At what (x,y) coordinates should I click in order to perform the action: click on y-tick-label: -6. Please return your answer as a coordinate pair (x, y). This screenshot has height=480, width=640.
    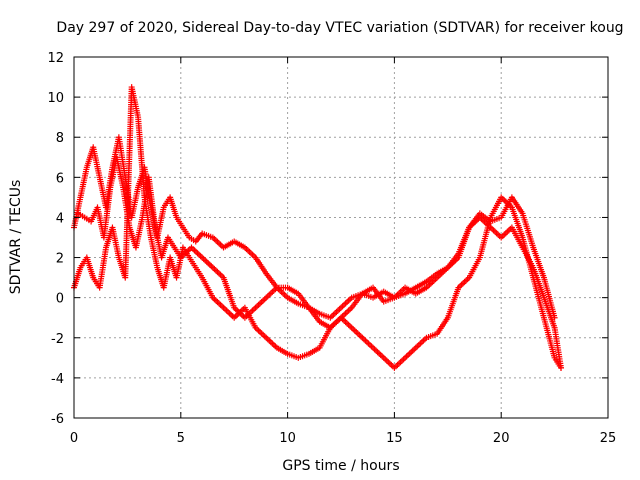
    Looking at the image, I should click on (57, 419).